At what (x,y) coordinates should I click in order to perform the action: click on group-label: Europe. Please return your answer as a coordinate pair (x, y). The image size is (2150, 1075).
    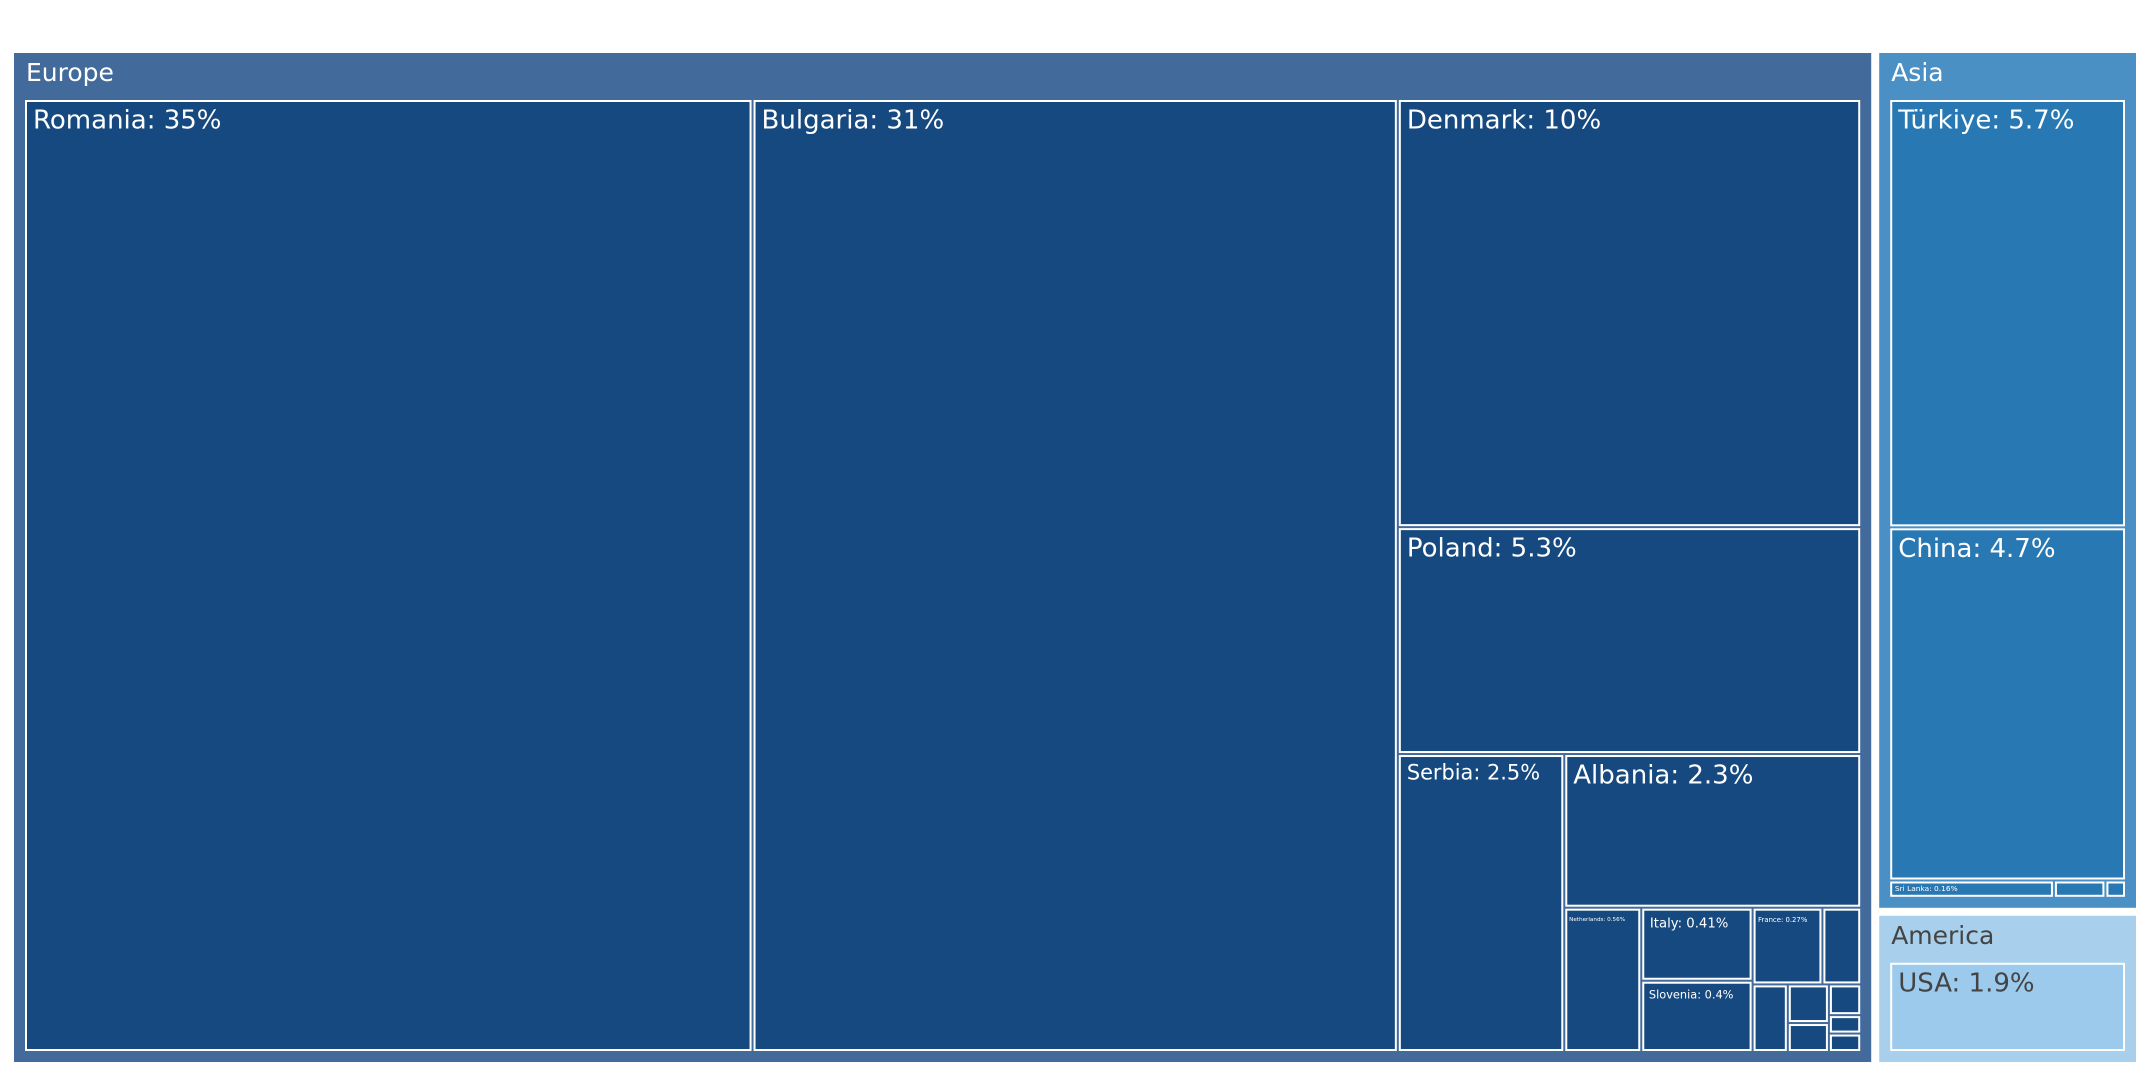
    Looking at the image, I should click on (70, 72).